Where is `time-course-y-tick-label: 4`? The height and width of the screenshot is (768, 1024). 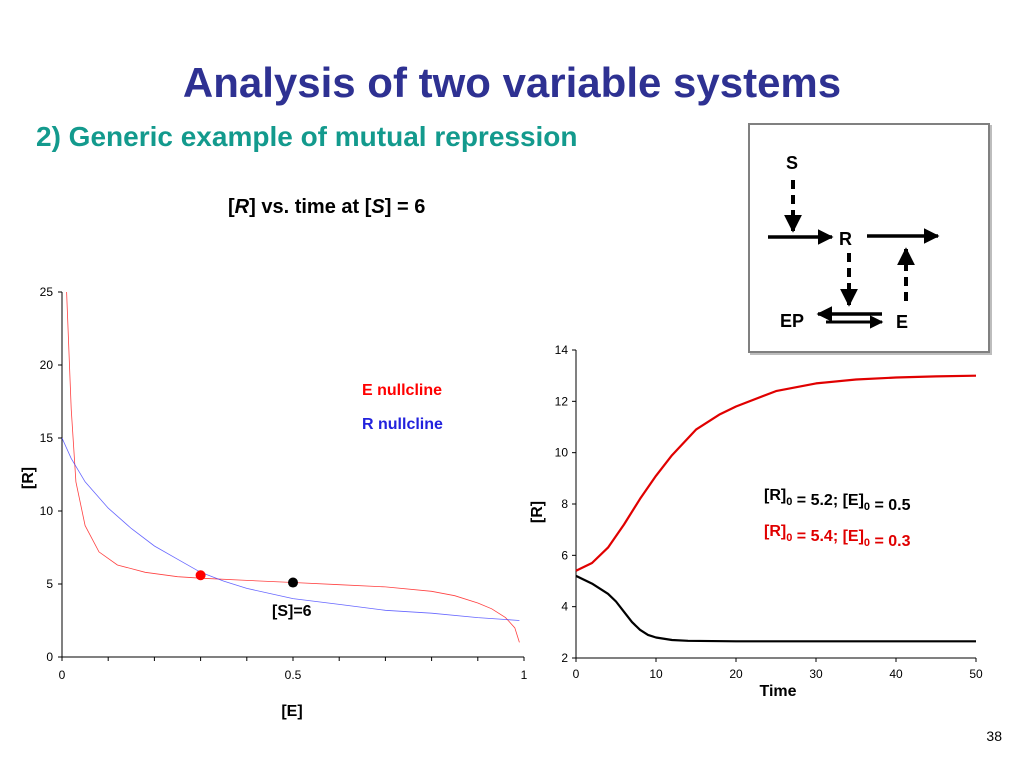
time-course-y-tick-label: 4 is located at coordinates (564, 607).